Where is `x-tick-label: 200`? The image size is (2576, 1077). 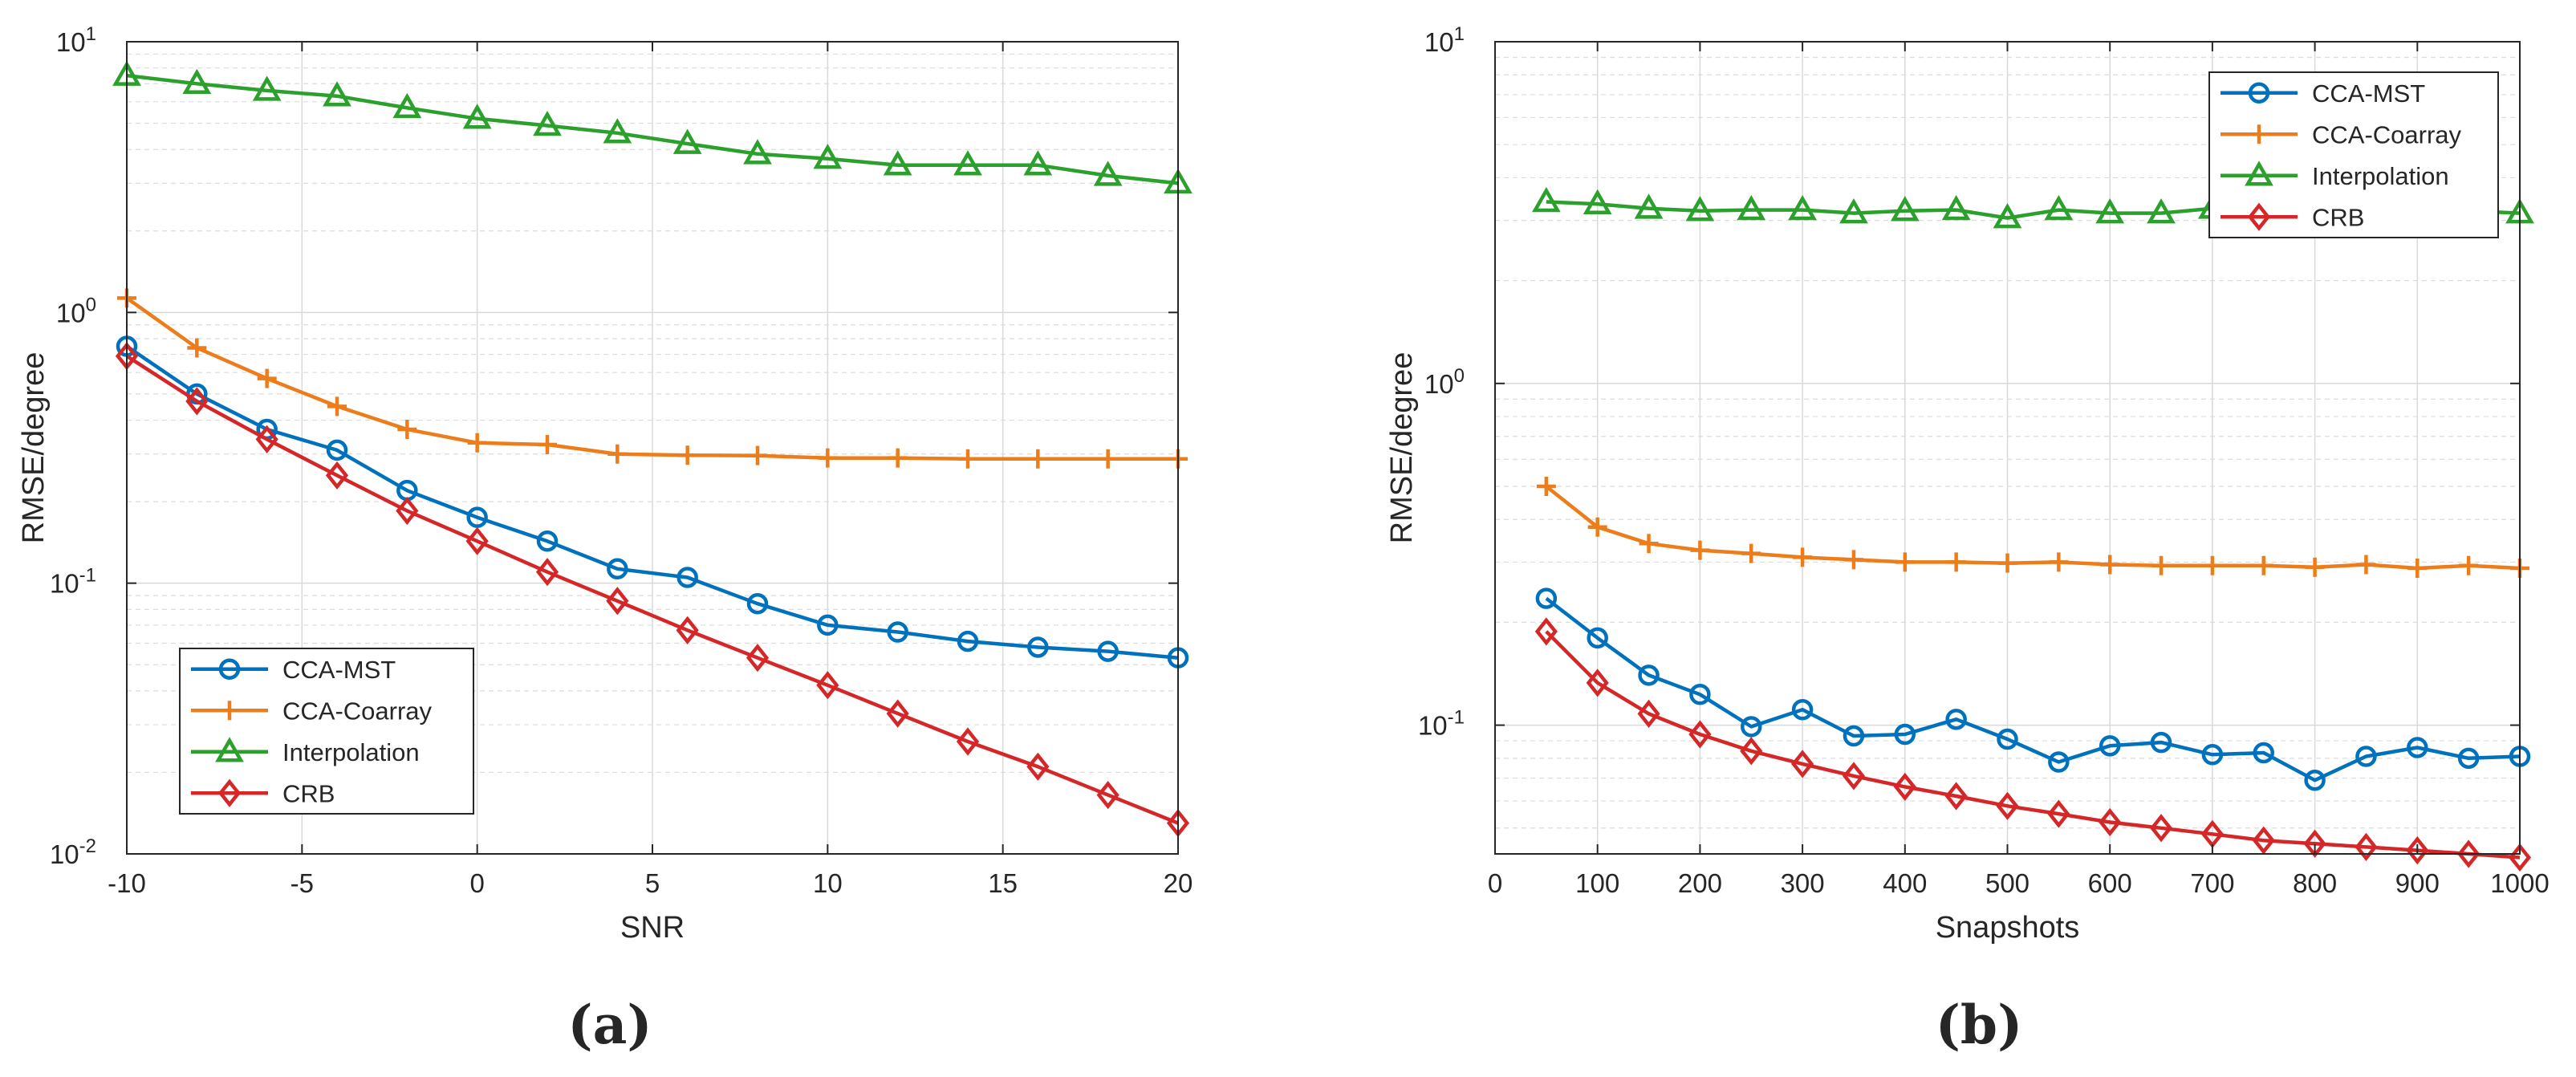 x-tick-label: 200 is located at coordinates (1700, 883).